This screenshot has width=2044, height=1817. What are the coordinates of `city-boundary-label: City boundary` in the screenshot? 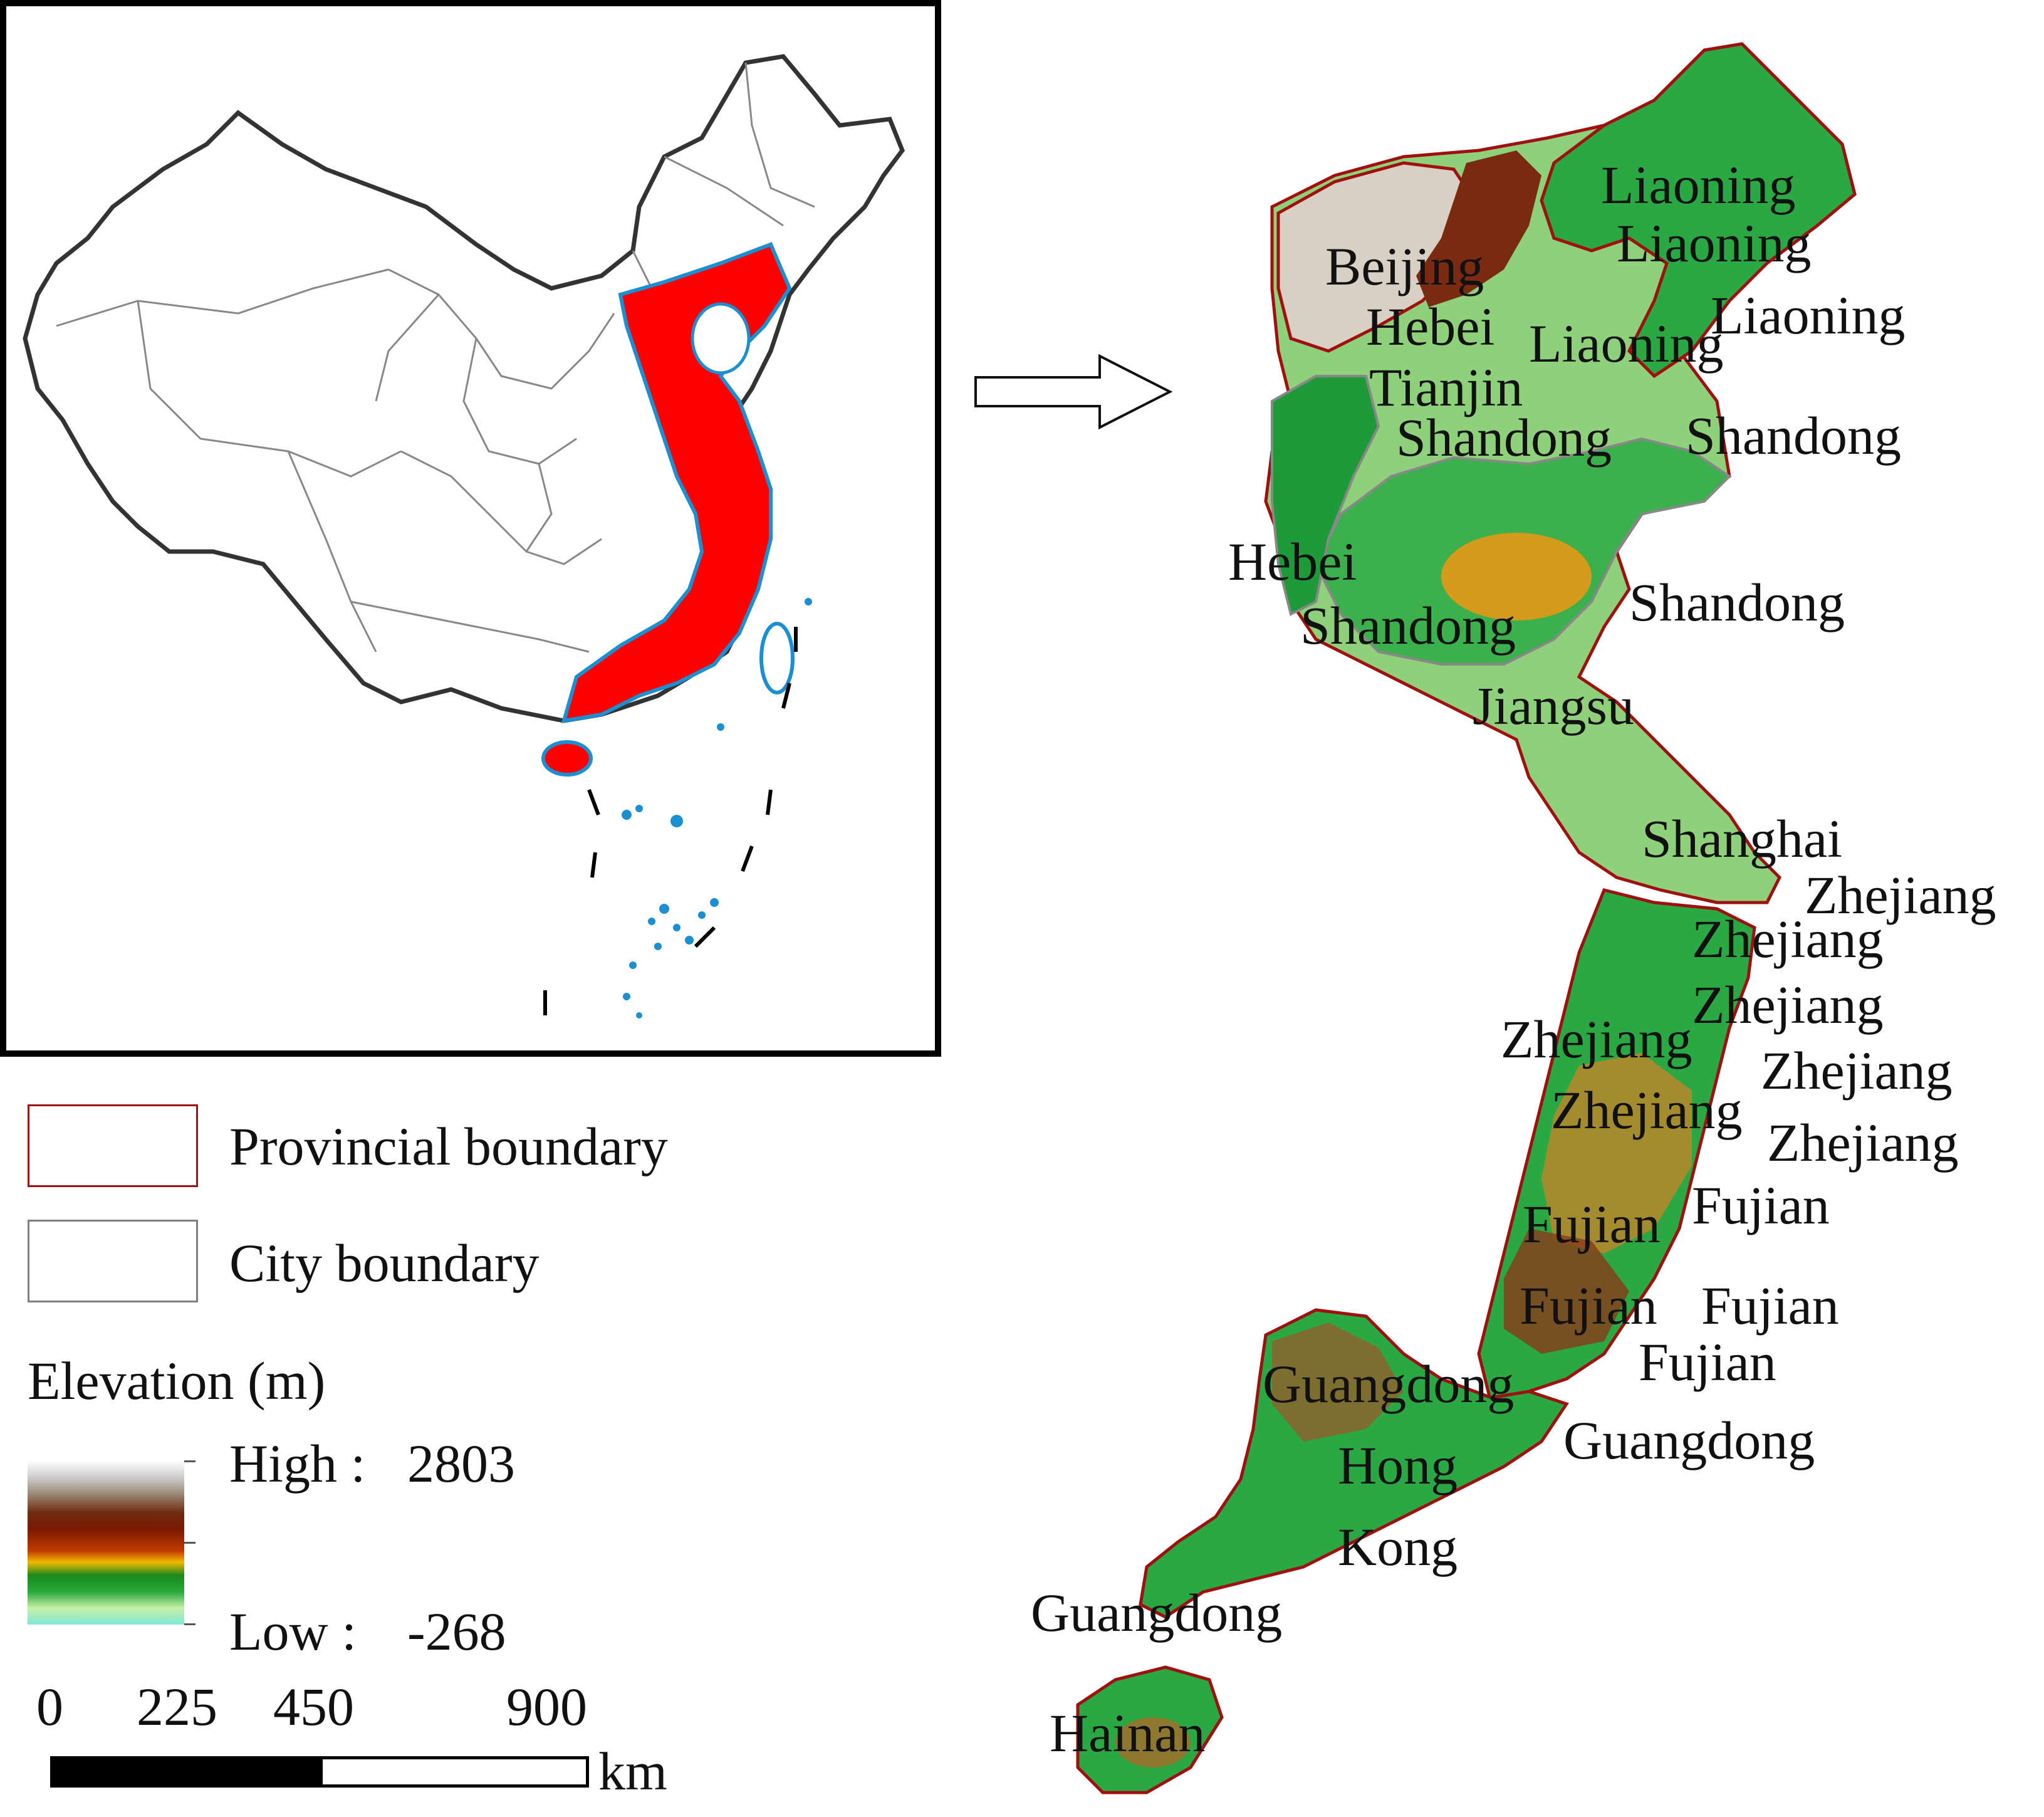 It's located at (384, 1263).